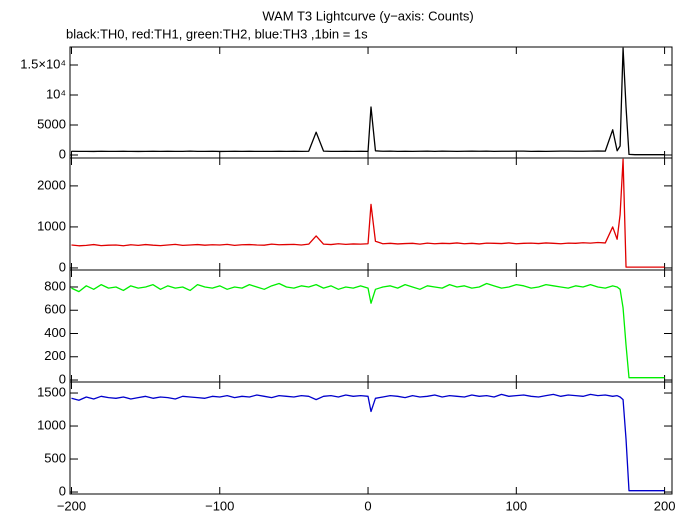 The height and width of the screenshot is (515, 689). I want to click on x-tick-label: −100, so click(219, 505).